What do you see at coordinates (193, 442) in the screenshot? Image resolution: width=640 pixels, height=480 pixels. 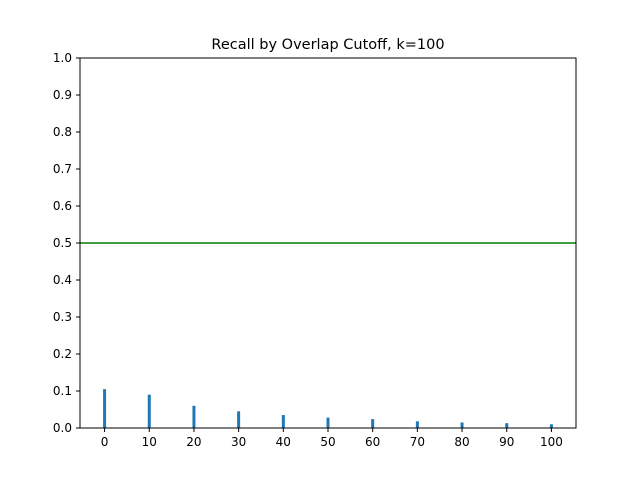 I see `x-tick-label: 20` at bounding box center [193, 442].